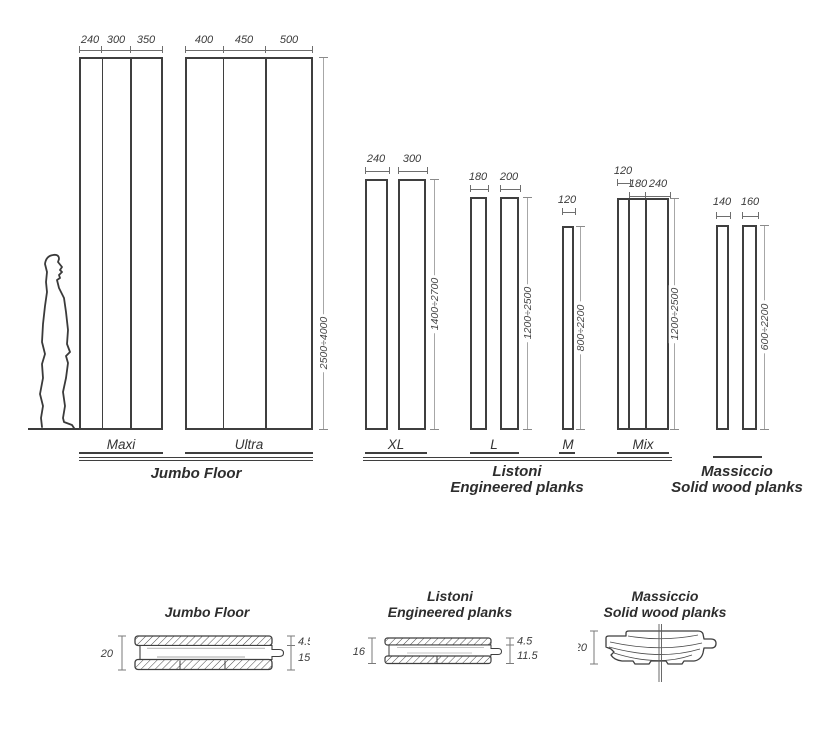 The height and width of the screenshot is (747, 833). Describe the element at coordinates (121, 243) in the screenshot. I see `plank-maxi` at that location.